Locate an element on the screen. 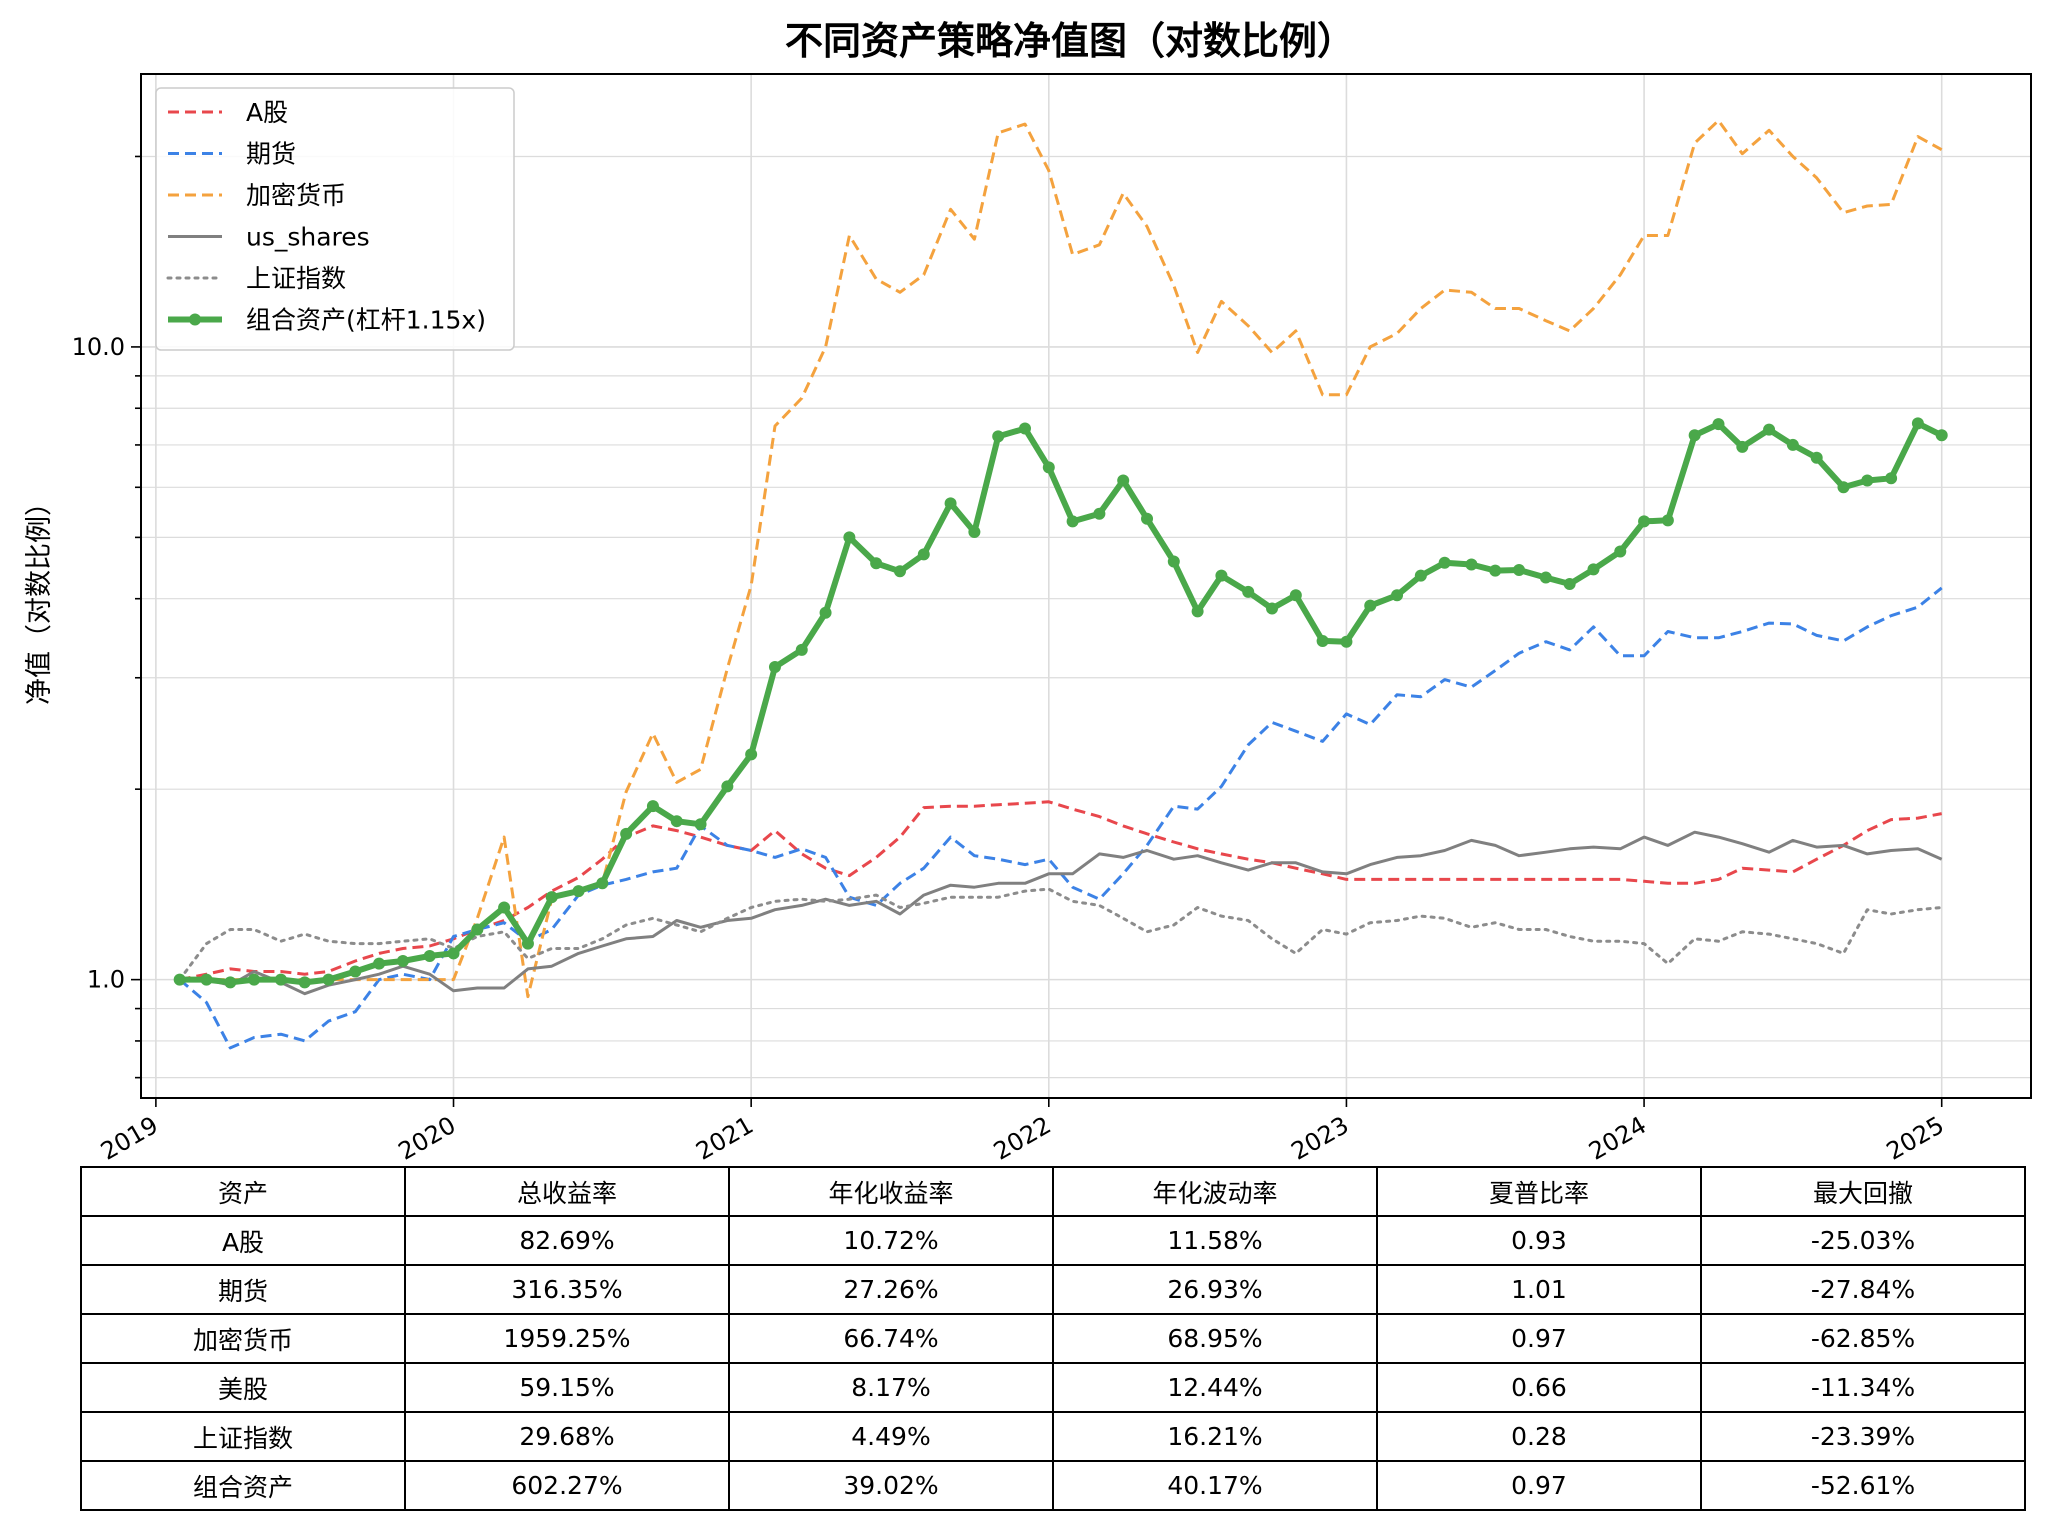  cell-annual-volatility: 12.44% is located at coordinates (1215, 1387).